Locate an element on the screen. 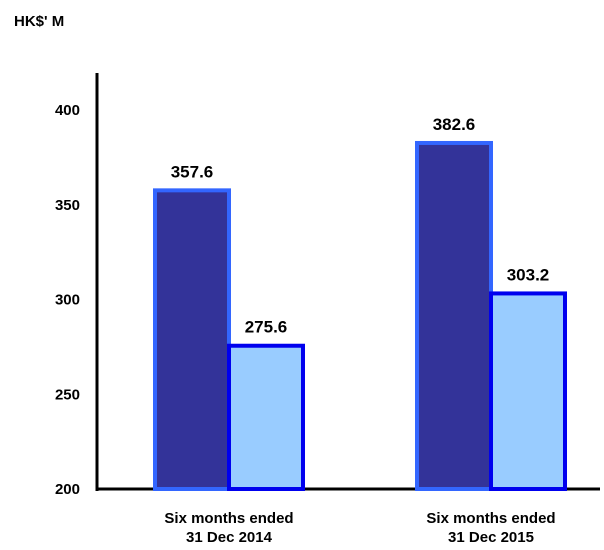  y-tick-label: 300 is located at coordinates (67, 300).